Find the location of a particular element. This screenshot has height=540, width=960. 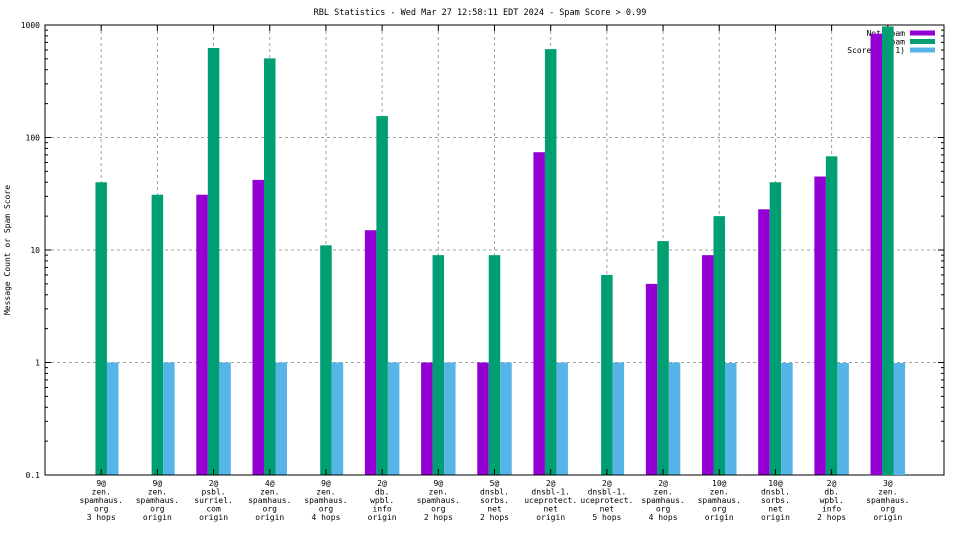

y-tick-label: 1000 is located at coordinates (30, 25).